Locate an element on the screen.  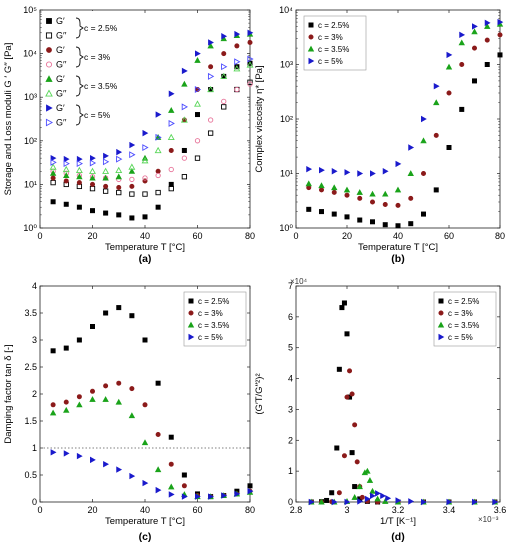
legend-box is located at coordinates (335, 43).